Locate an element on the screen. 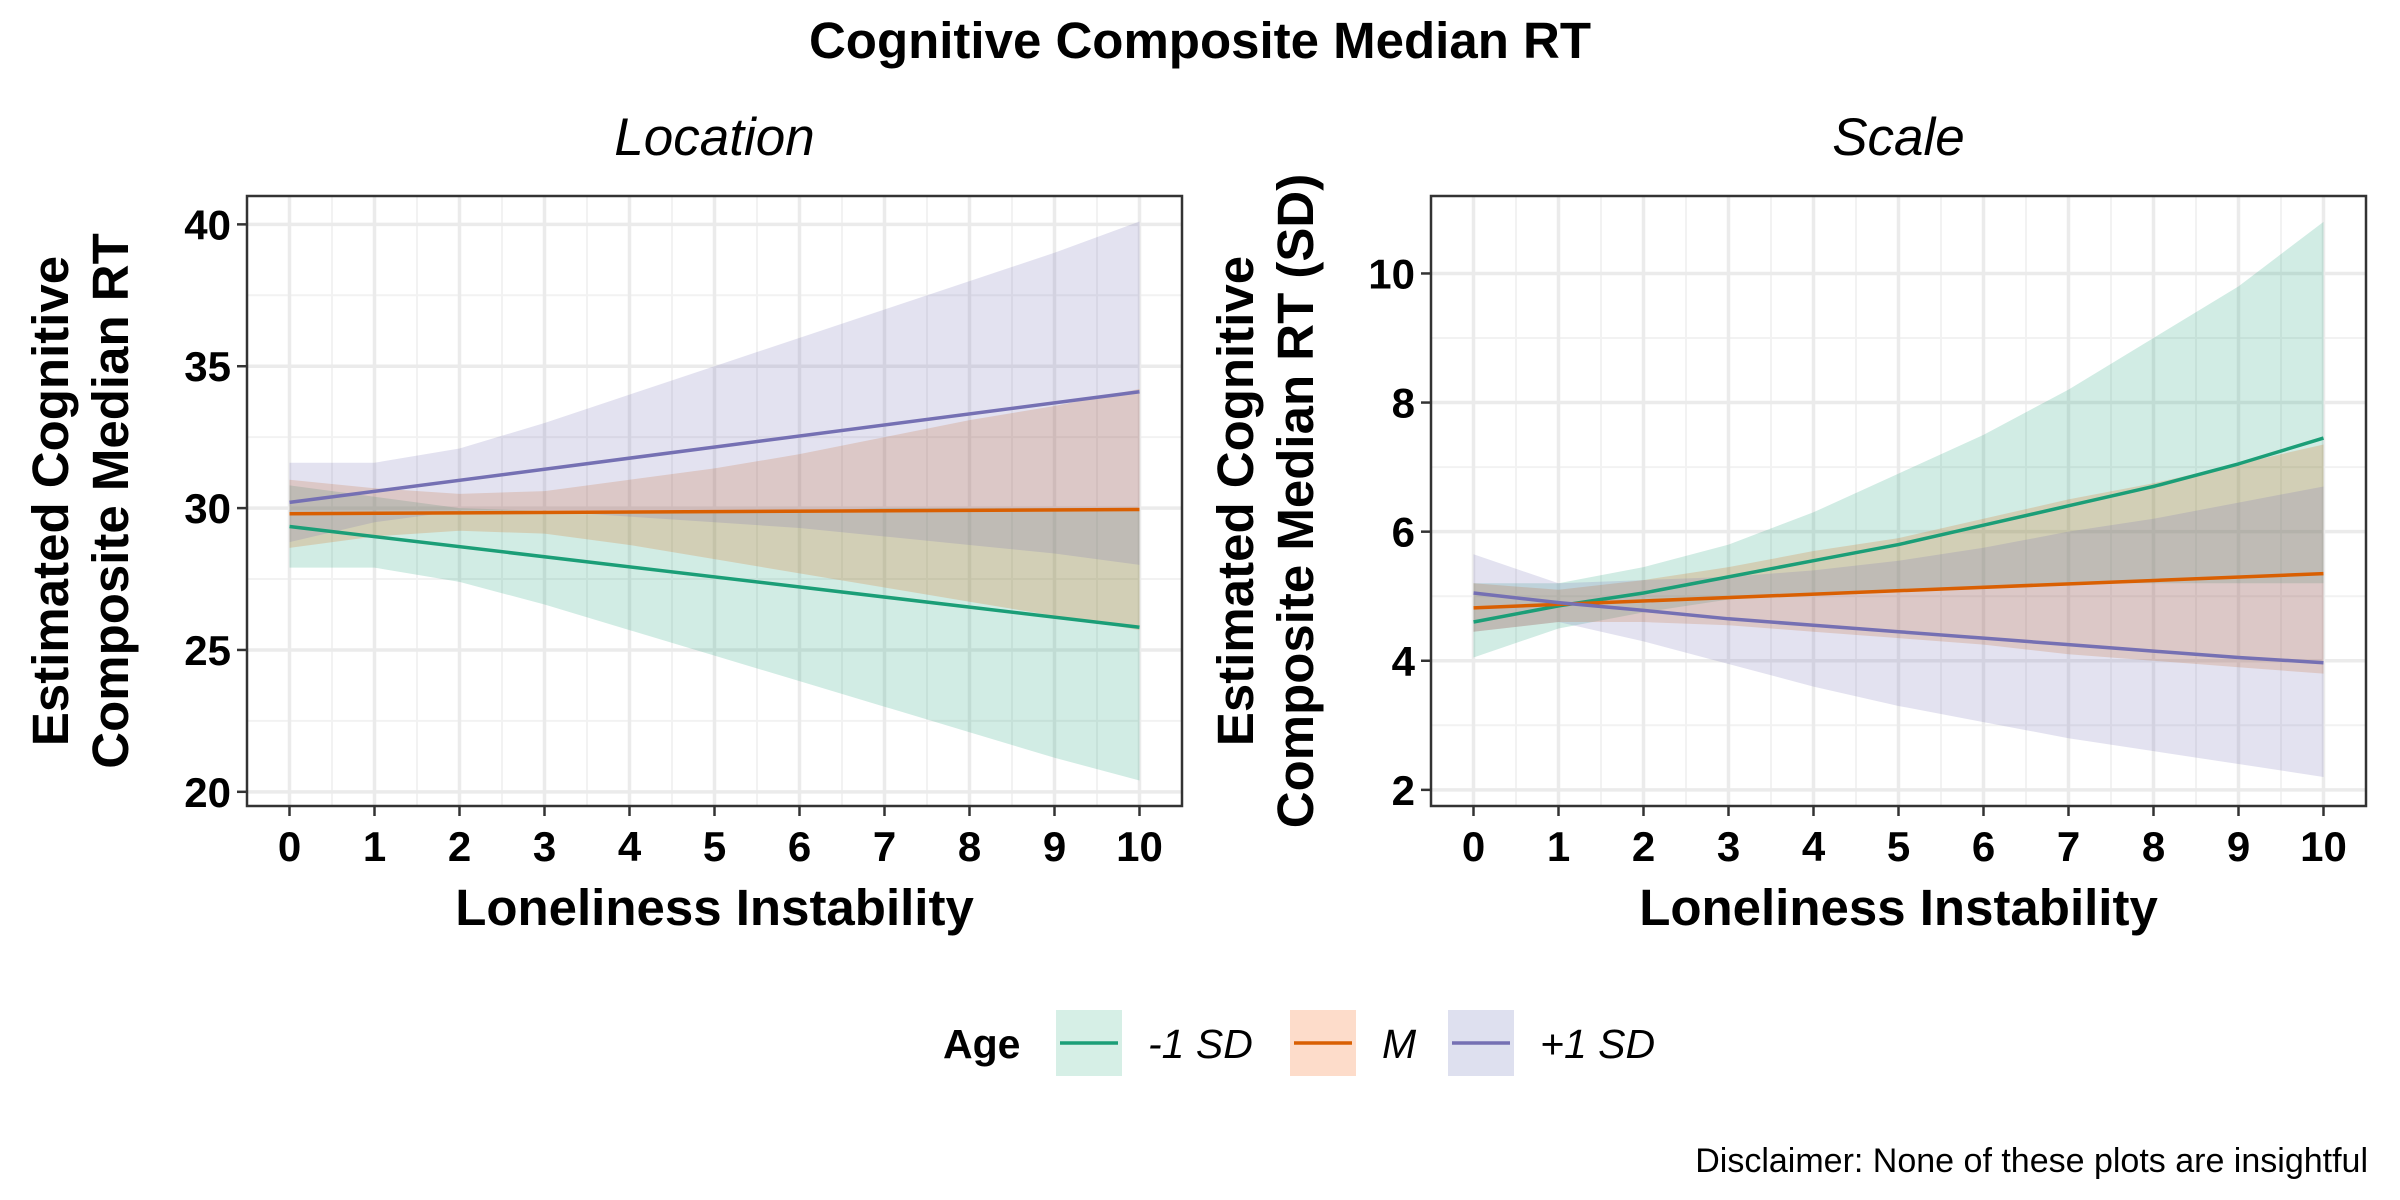 The width and height of the screenshot is (2400, 1200). y-tick-label: 20 is located at coordinates (207, 792).